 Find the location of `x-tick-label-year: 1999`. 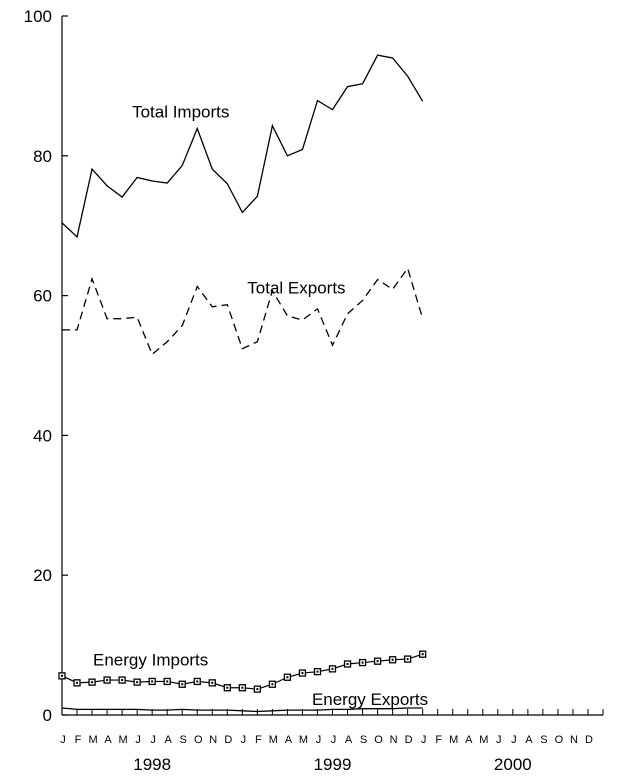

x-tick-label-year: 1999 is located at coordinates (333, 764).